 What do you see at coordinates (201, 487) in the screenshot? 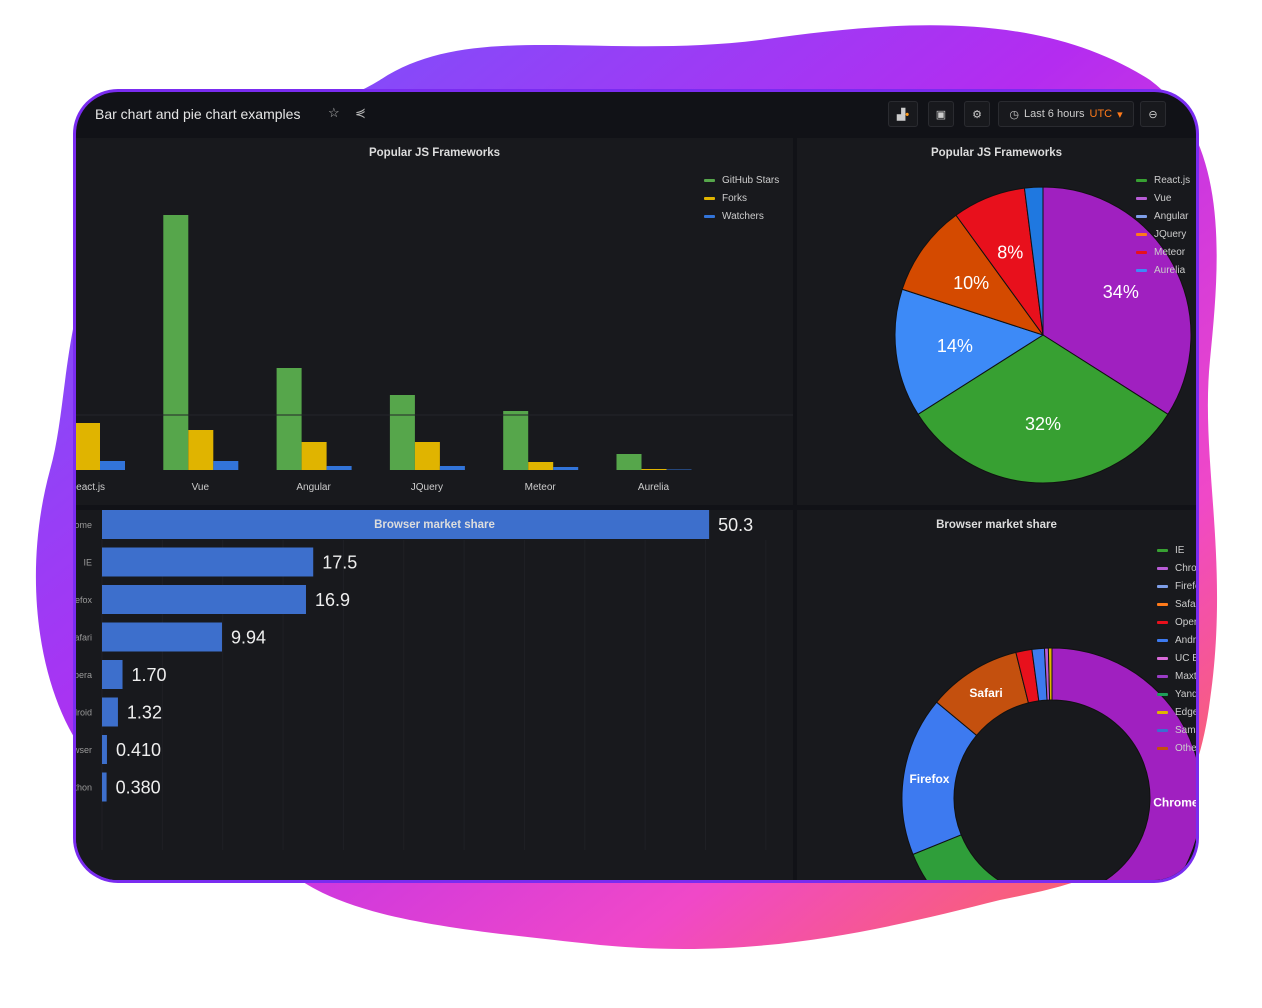
I see `x-tick-label: Vue` at bounding box center [201, 487].